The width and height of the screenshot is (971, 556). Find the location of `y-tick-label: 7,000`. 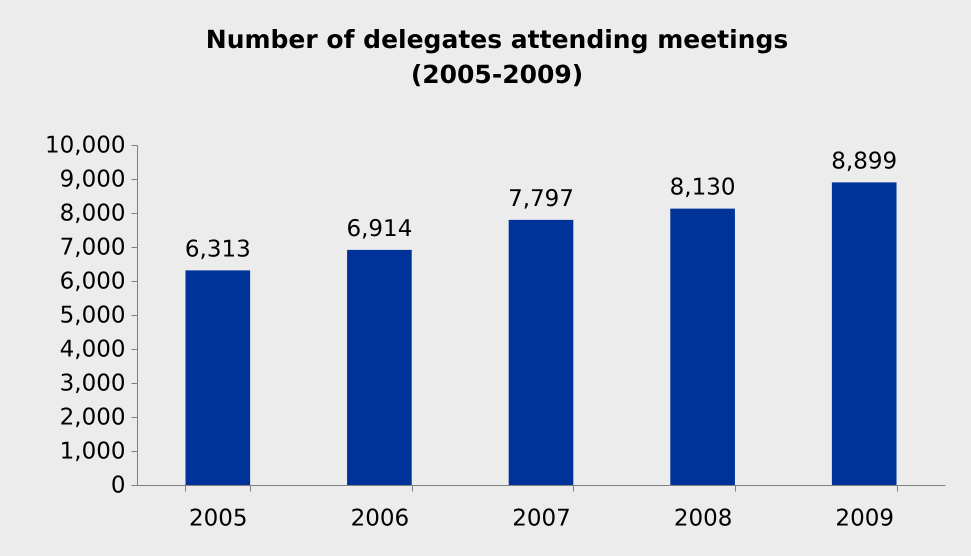

y-tick-label: 7,000 is located at coordinates (93, 247).